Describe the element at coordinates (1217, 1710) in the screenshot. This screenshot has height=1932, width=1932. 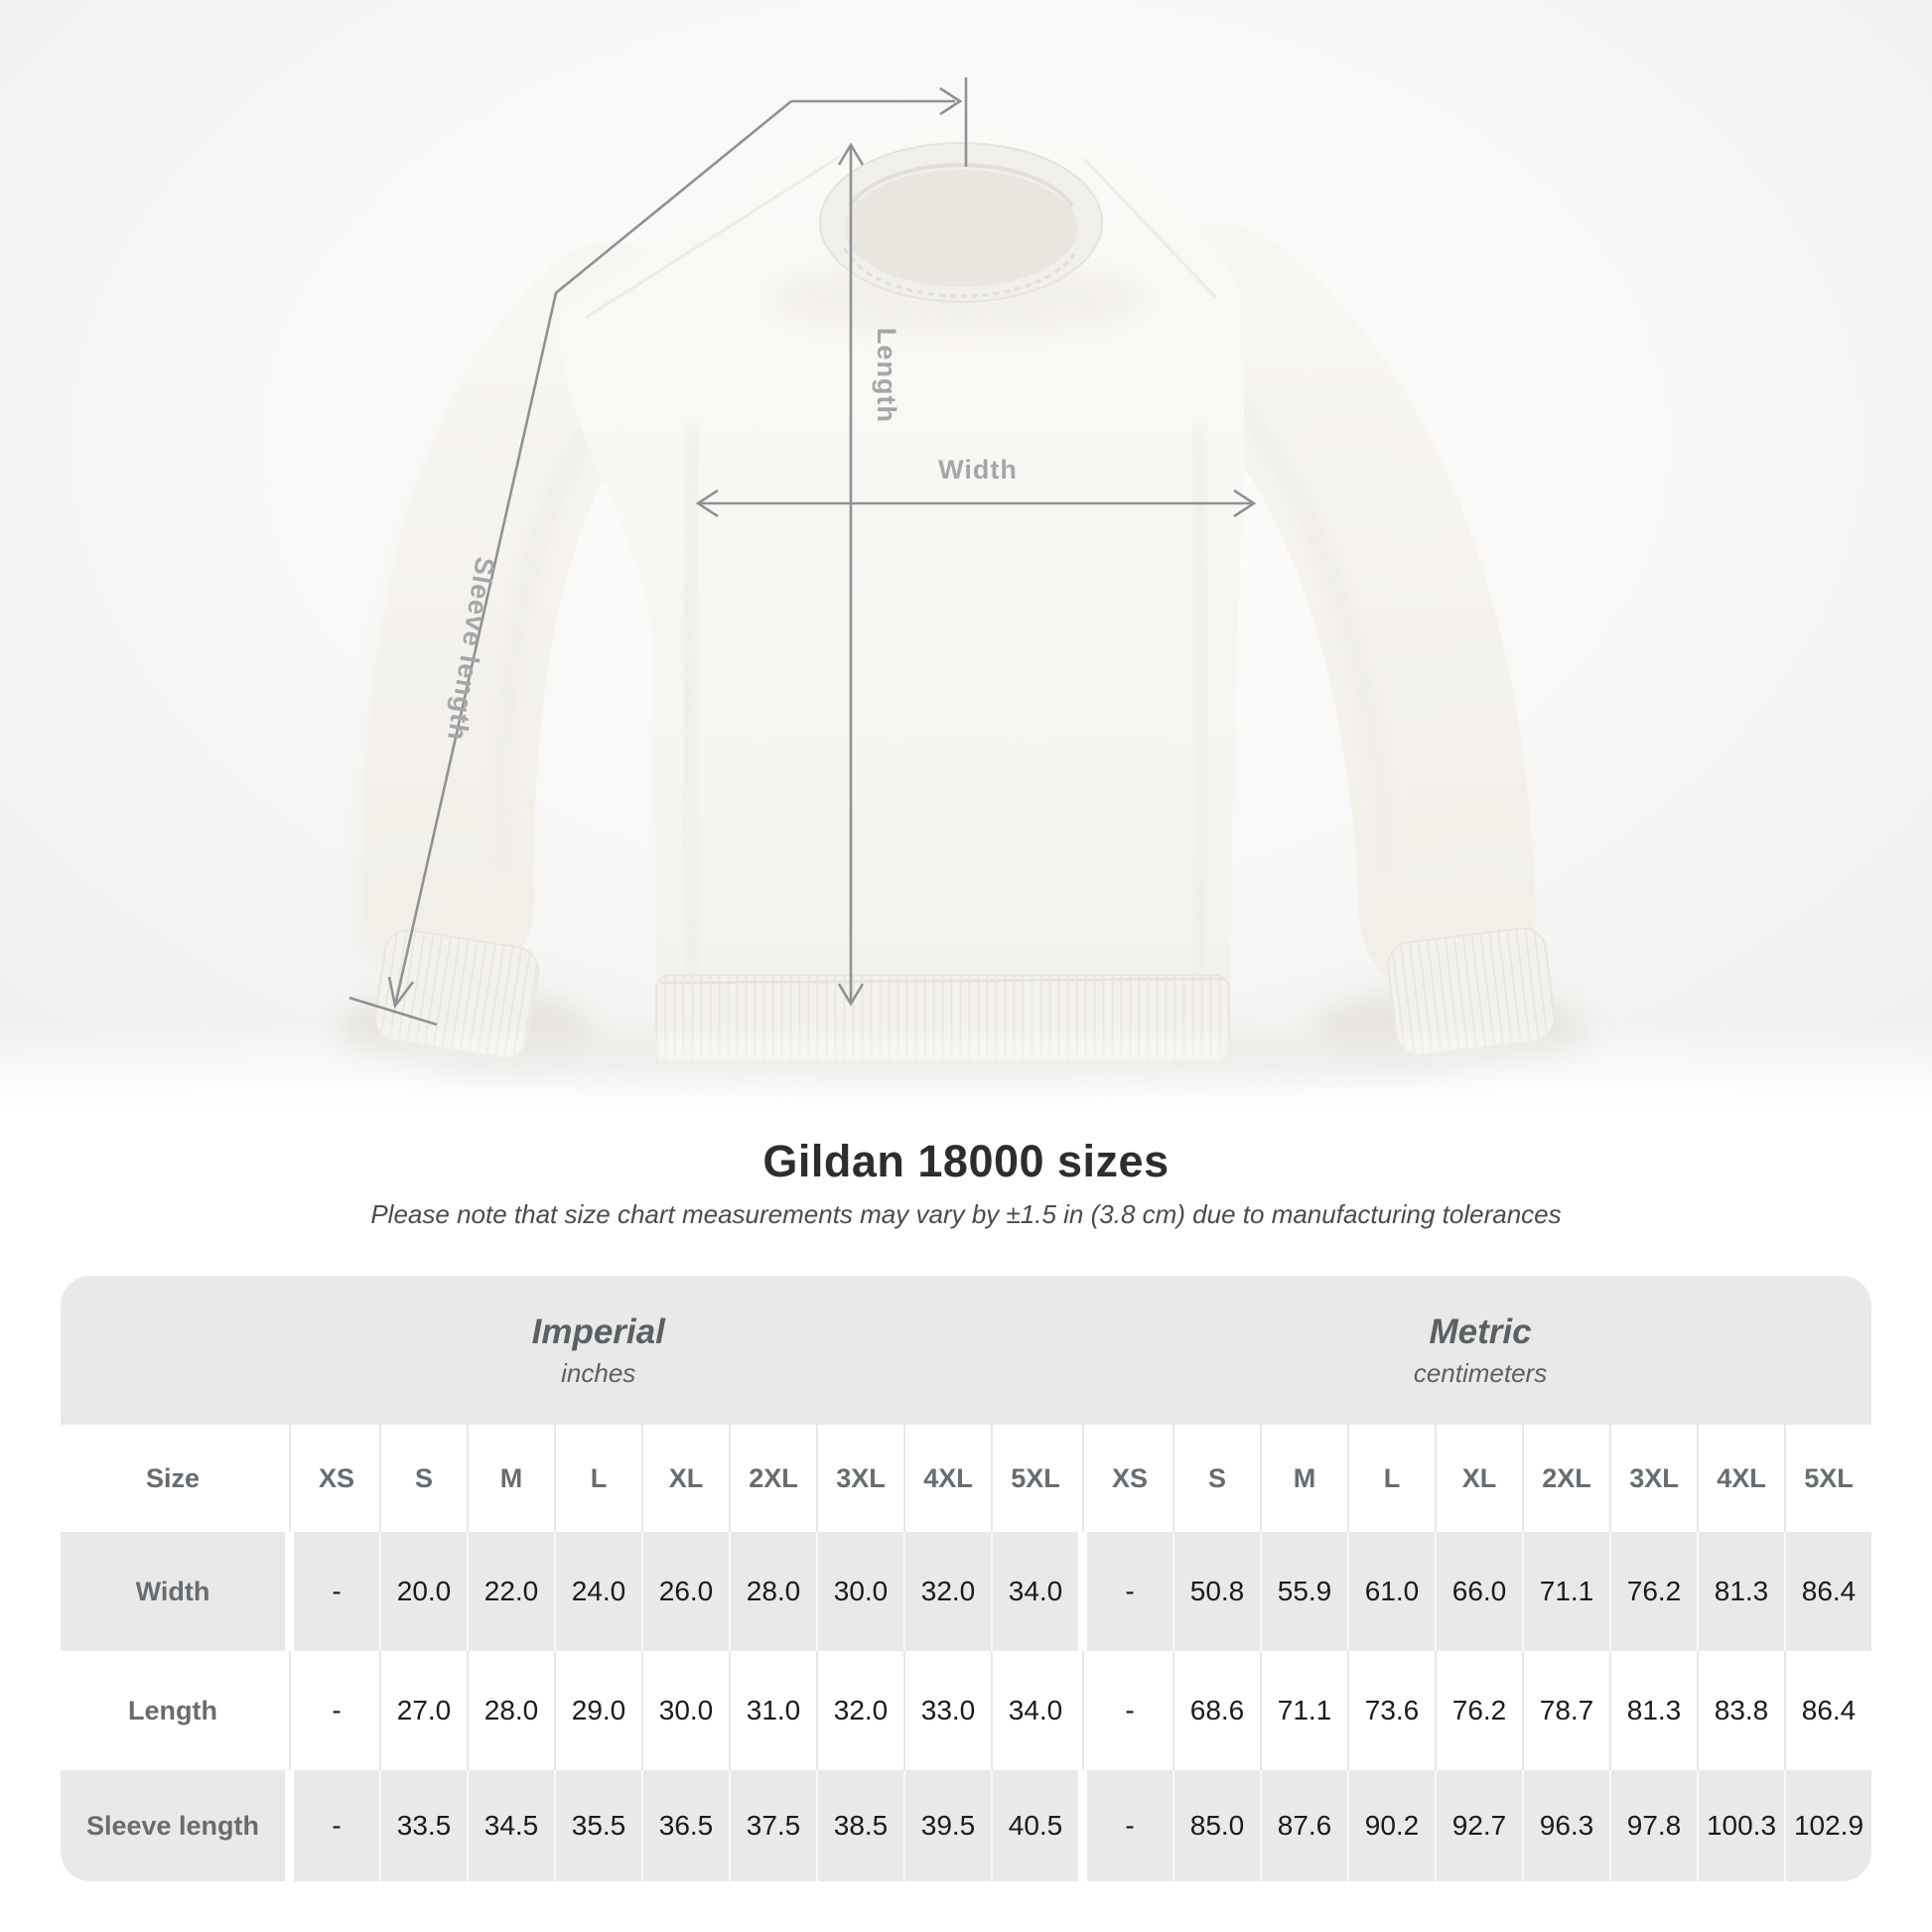
I see `value-cell: 68.6` at that location.